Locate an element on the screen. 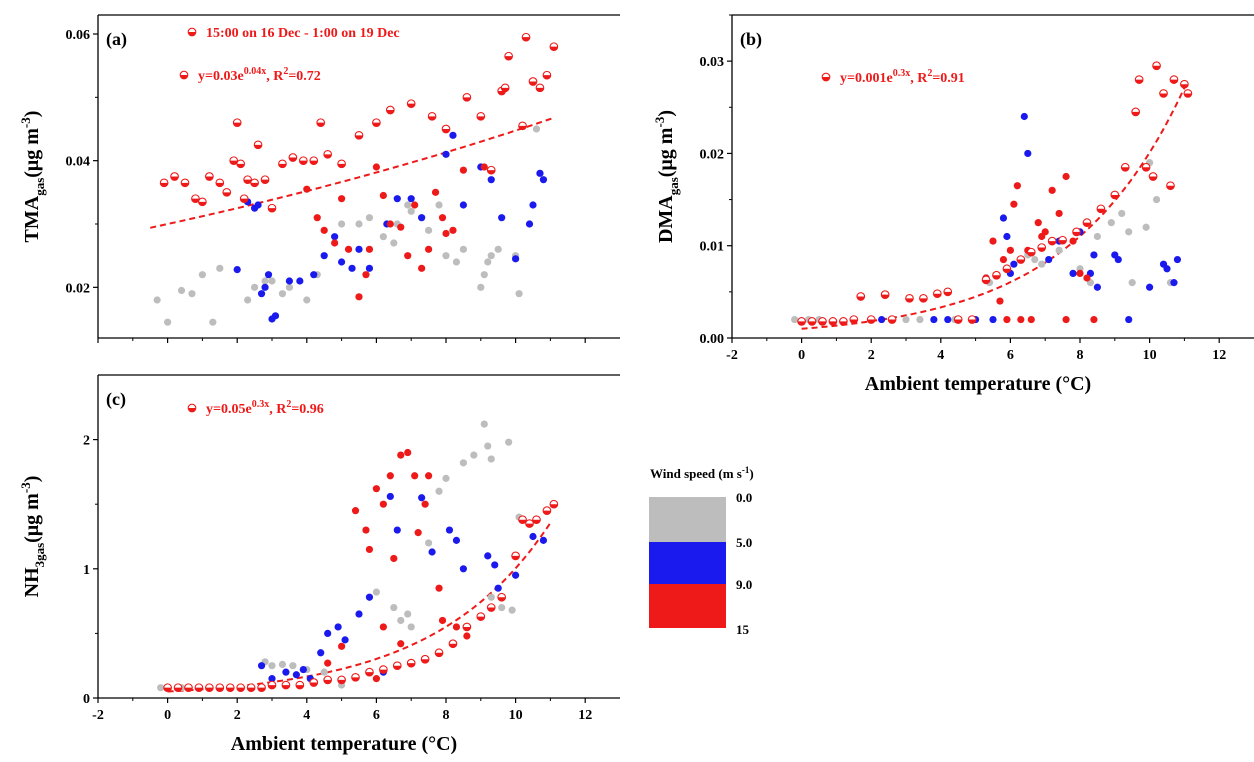 This screenshot has width=1254, height=762. x-tick-label: 2 is located at coordinates (237, 715).